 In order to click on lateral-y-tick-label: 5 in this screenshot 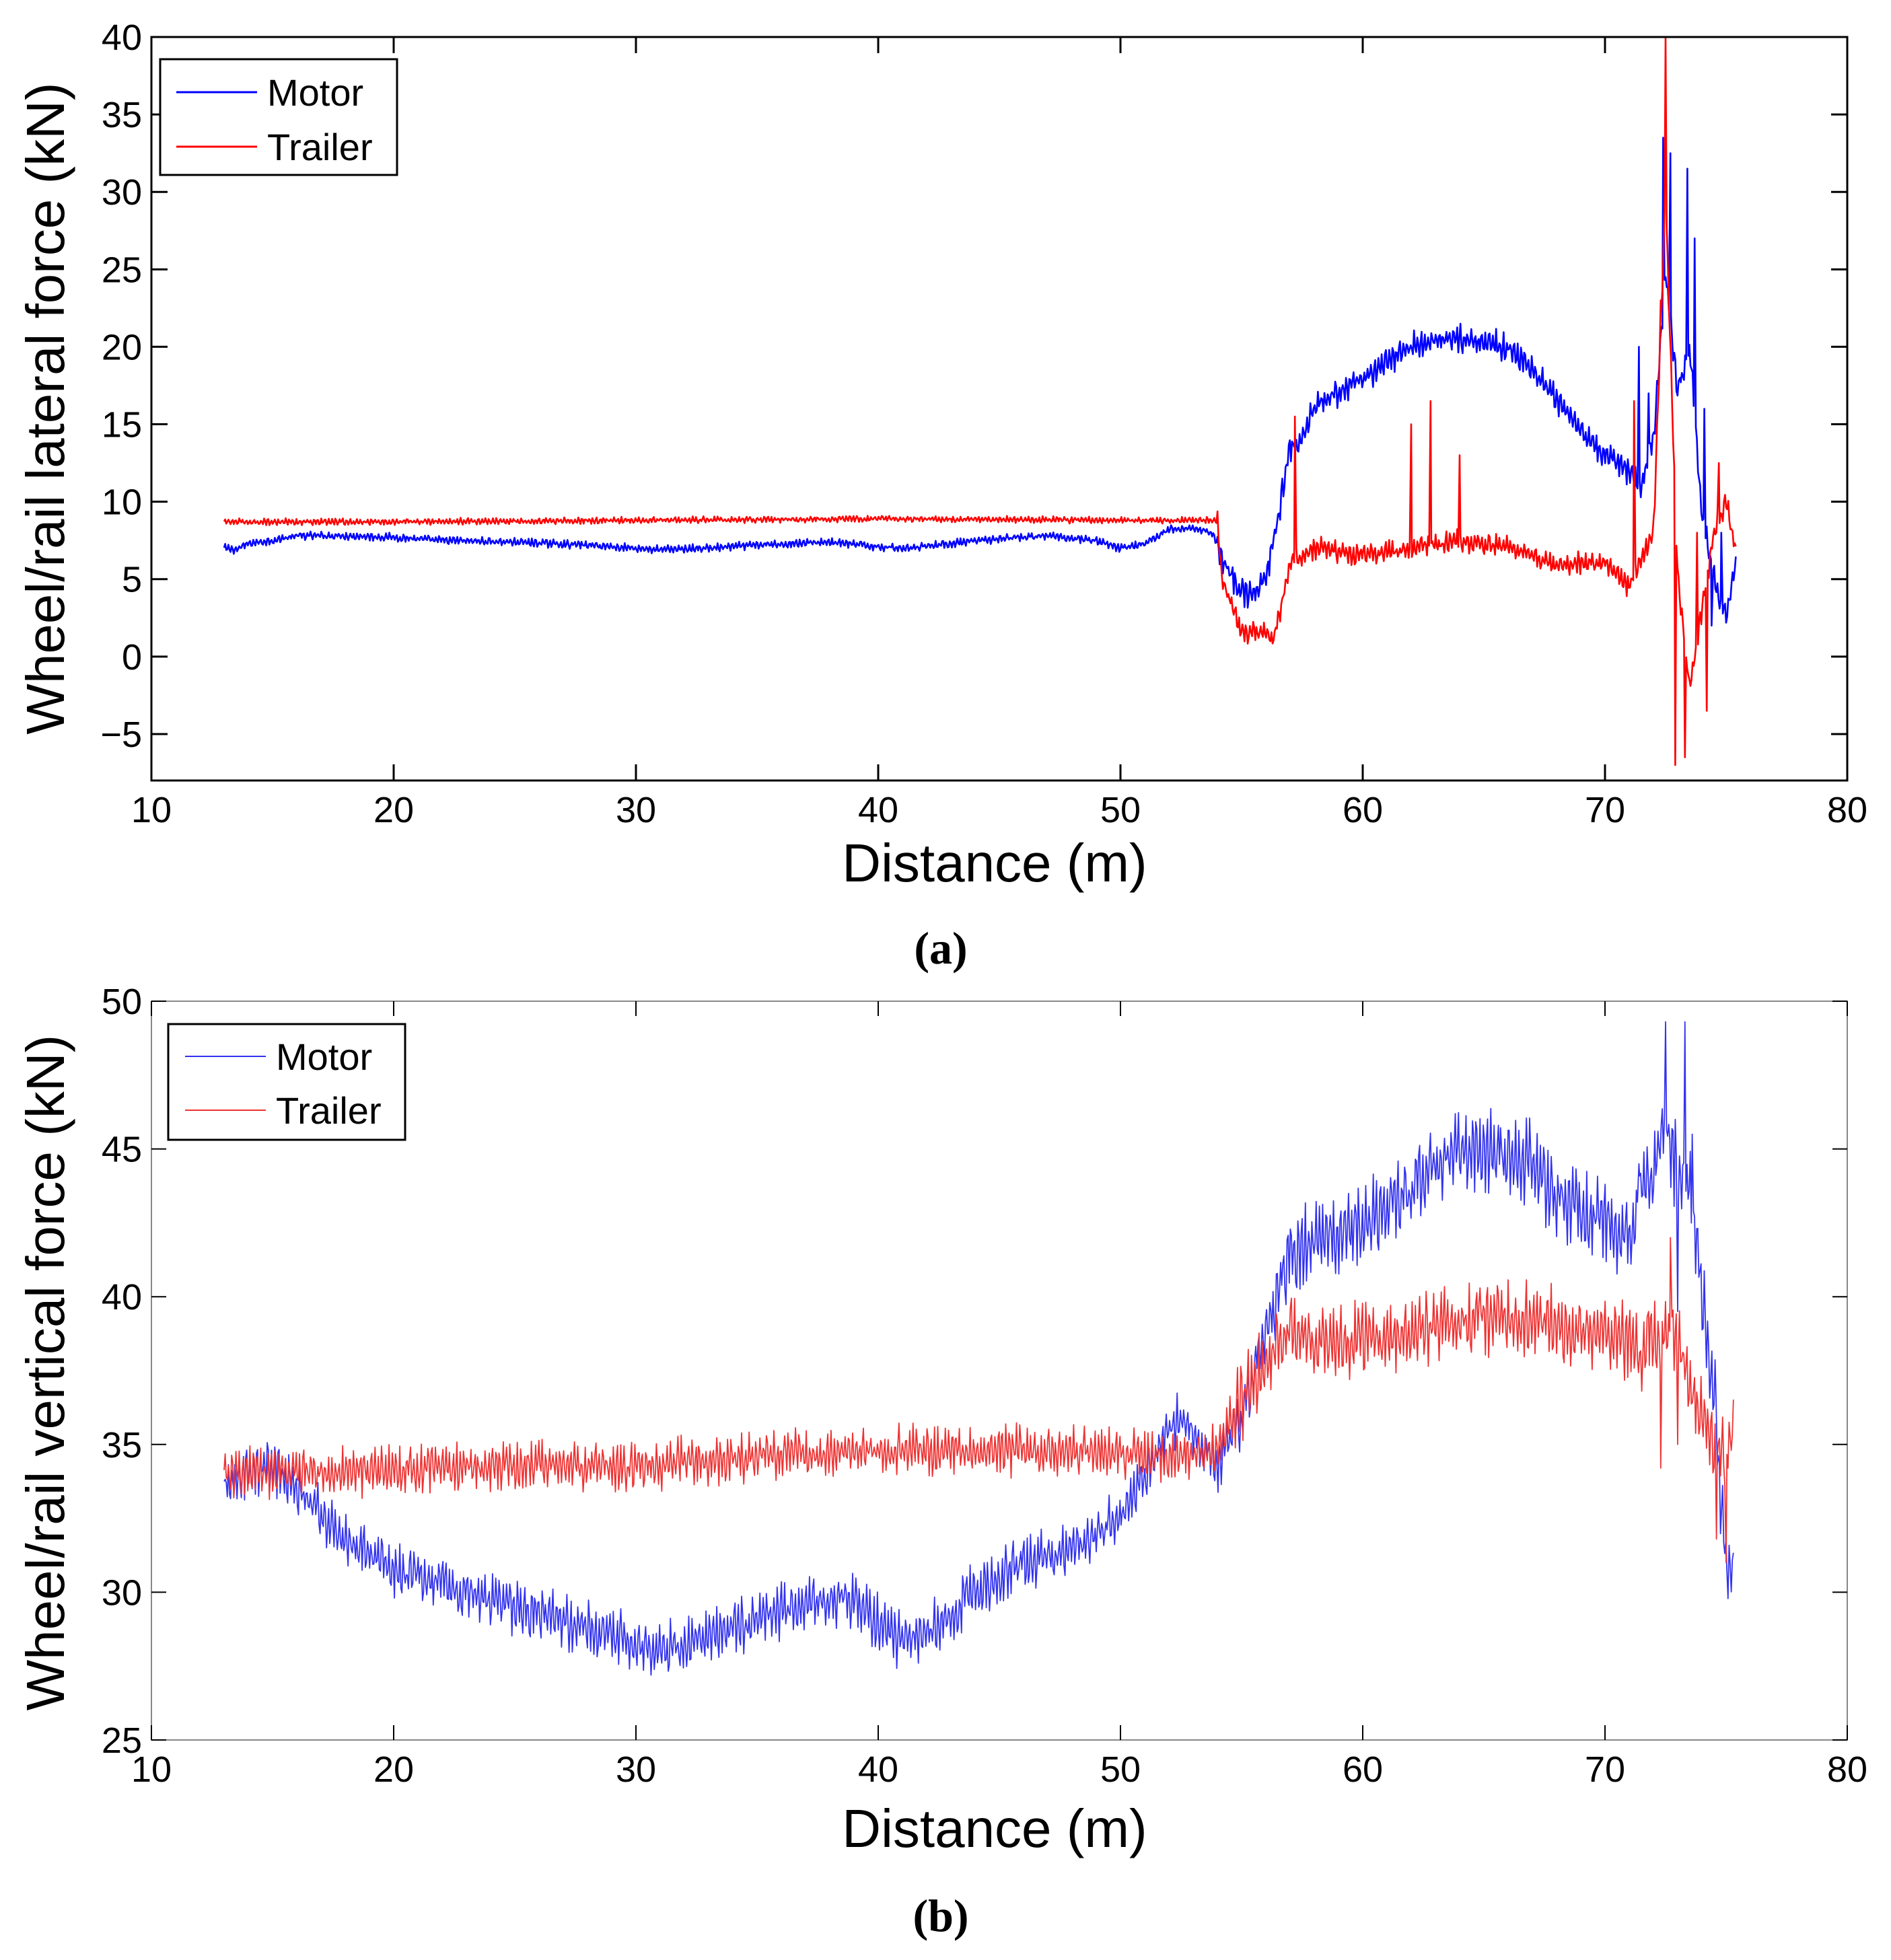, I will do `click(132, 580)`.